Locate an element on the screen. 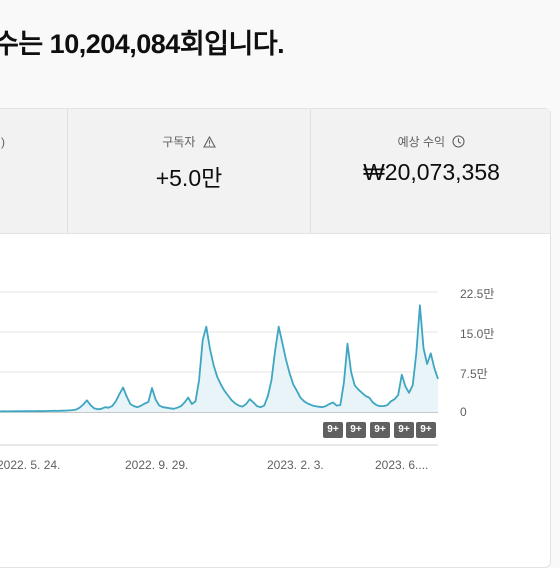 This screenshot has height=568, width=560. clock-icon is located at coordinates (458, 143).